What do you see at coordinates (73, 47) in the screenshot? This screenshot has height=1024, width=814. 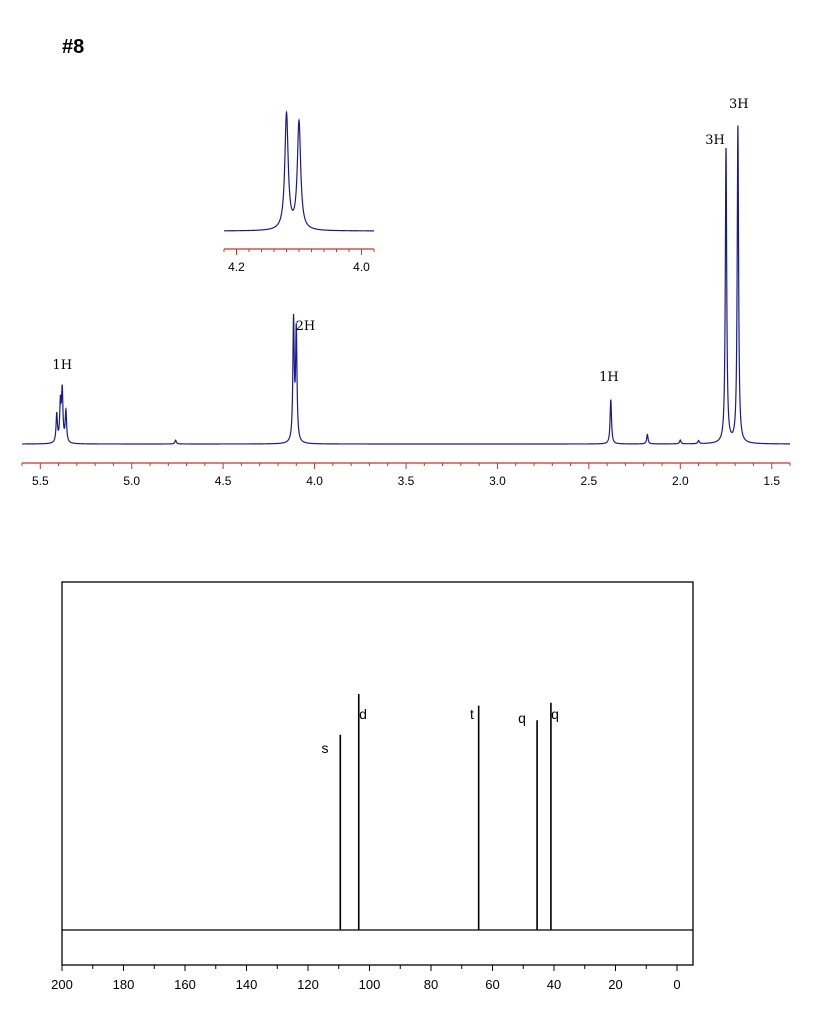 I see `page-title: #8` at bounding box center [73, 47].